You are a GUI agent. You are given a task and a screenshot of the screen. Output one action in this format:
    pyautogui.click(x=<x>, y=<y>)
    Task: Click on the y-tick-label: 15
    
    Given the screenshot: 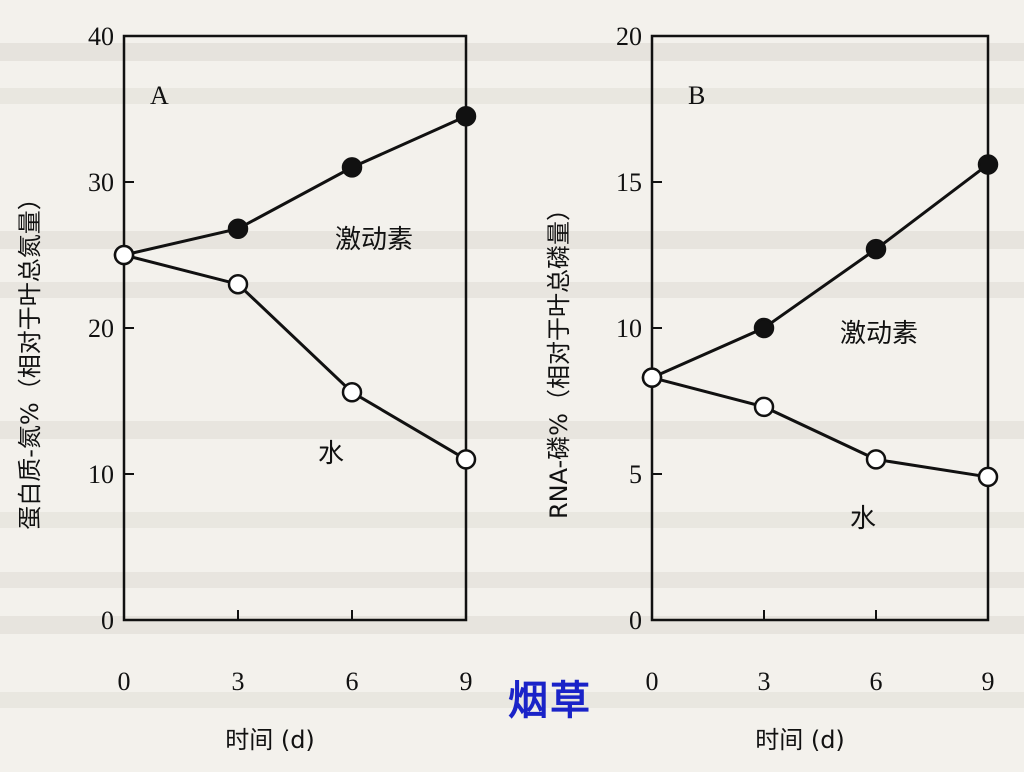 What is the action you would take?
    pyautogui.click(x=629, y=182)
    